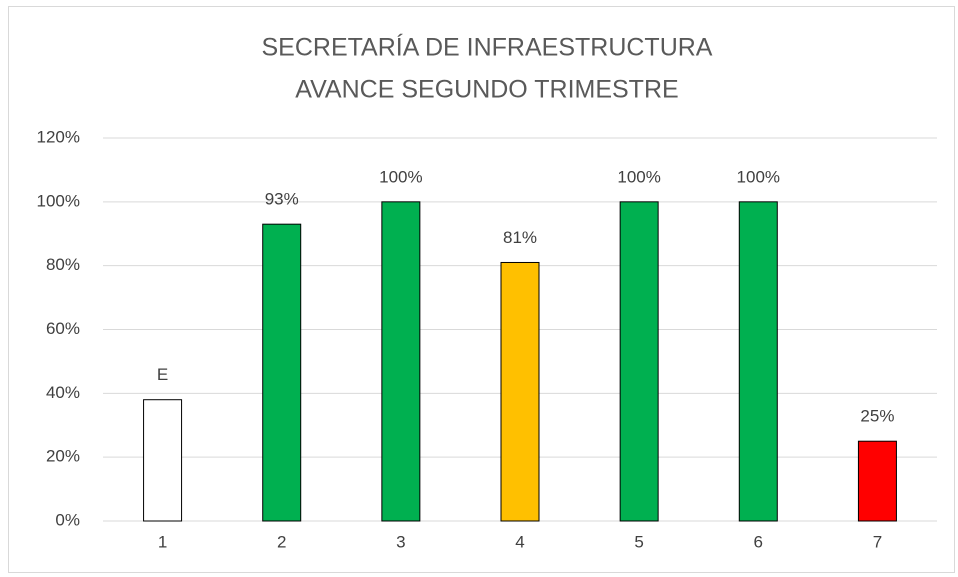 The width and height of the screenshot is (958, 577). I want to click on y-tick-label: 120%, so click(58, 136).